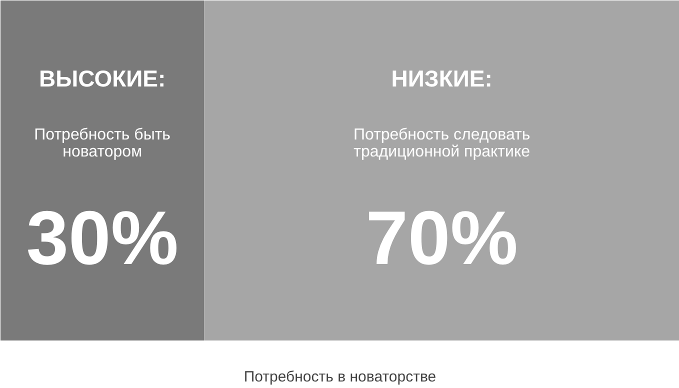  What do you see at coordinates (442, 238) in the screenshot?
I see `data-label: 70%` at bounding box center [442, 238].